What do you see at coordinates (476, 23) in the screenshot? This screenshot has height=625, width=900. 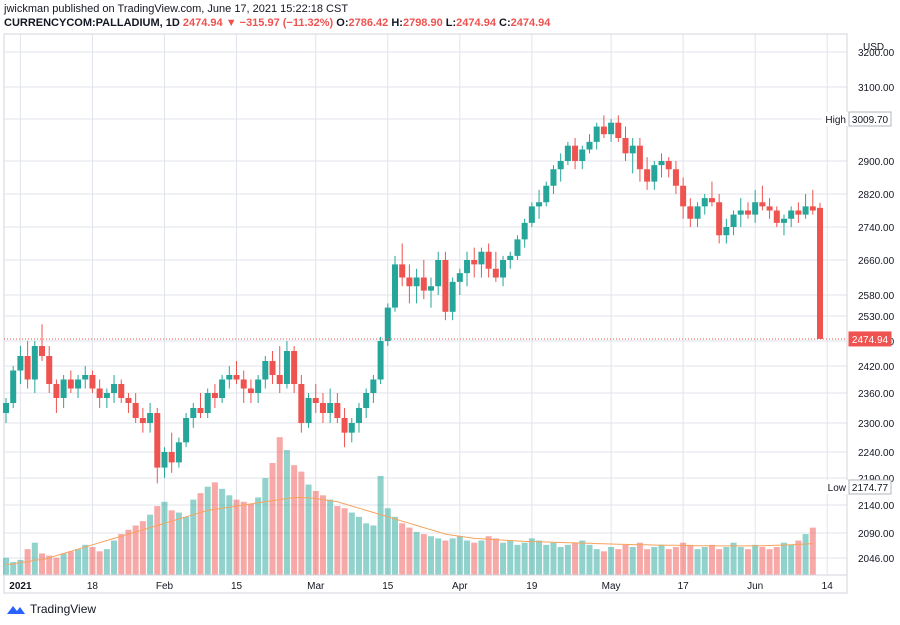 I see `low-value: 2474.94` at bounding box center [476, 23].